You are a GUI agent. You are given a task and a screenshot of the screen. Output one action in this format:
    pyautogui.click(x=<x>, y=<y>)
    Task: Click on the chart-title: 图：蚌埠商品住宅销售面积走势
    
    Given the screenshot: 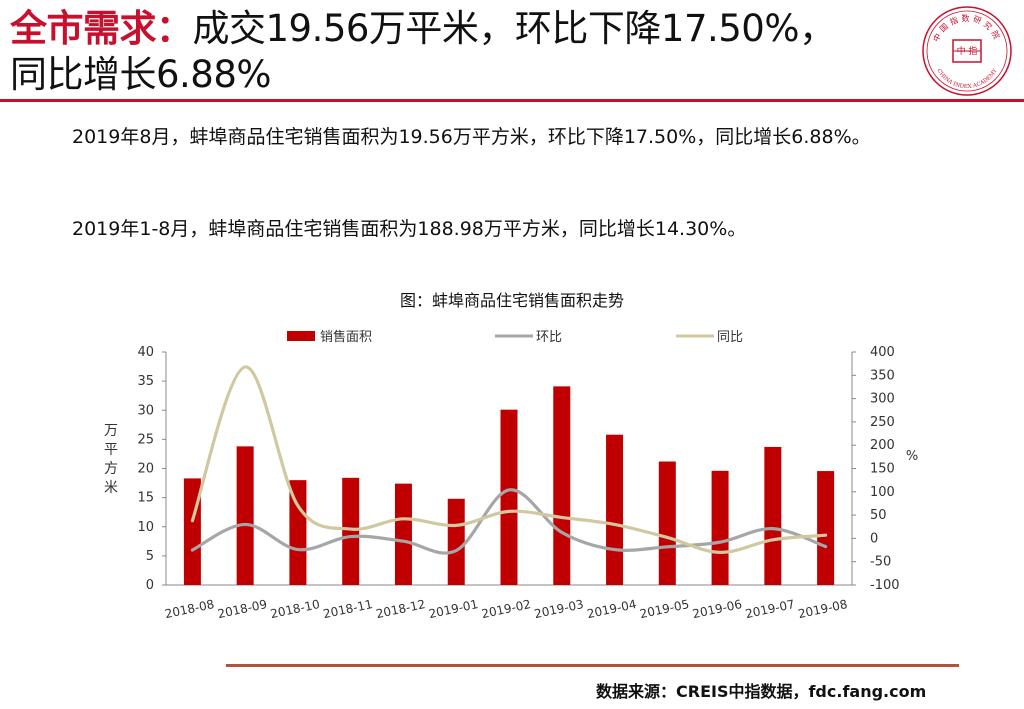 What is the action you would take?
    pyautogui.click(x=512, y=300)
    